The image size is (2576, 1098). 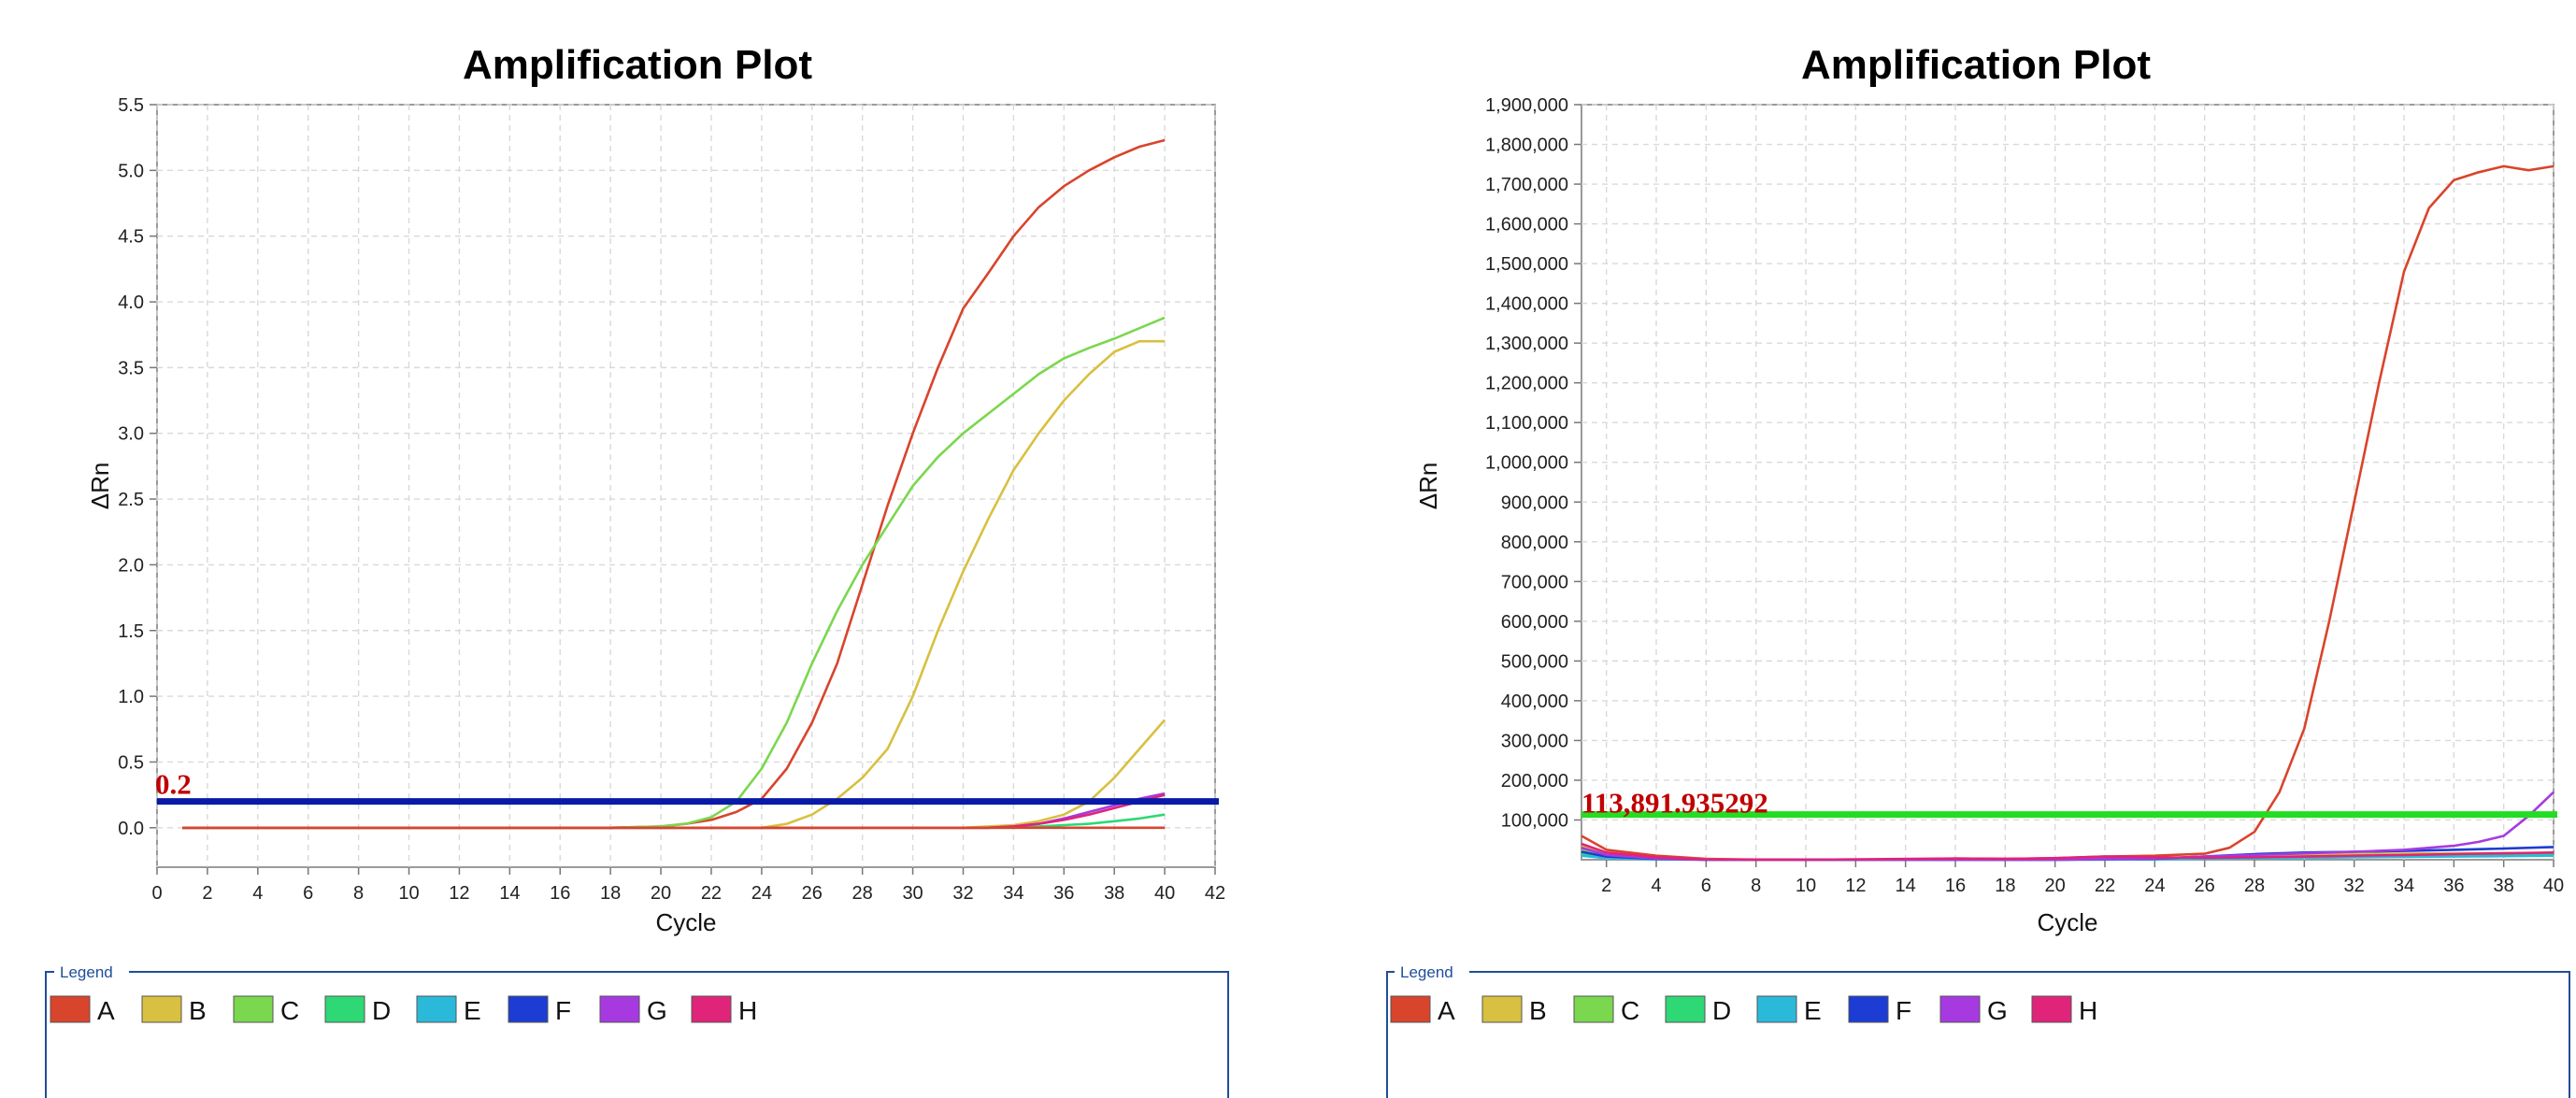 What do you see at coordinates (1806, 886) in the screenshot?
I see `right-x-tick-label: 10` at bounding box center [1806, 886].